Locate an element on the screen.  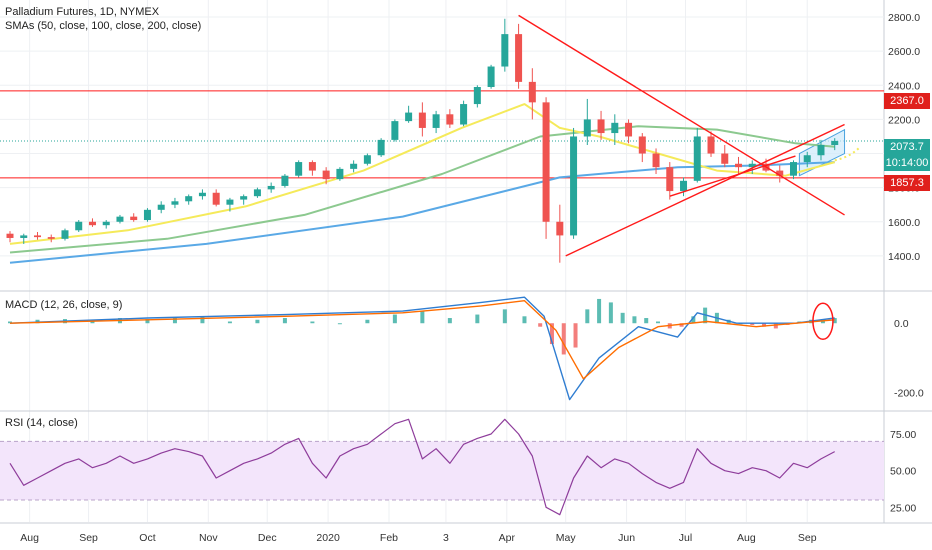
x-tick-label: May is located at coordinates (566, 538).